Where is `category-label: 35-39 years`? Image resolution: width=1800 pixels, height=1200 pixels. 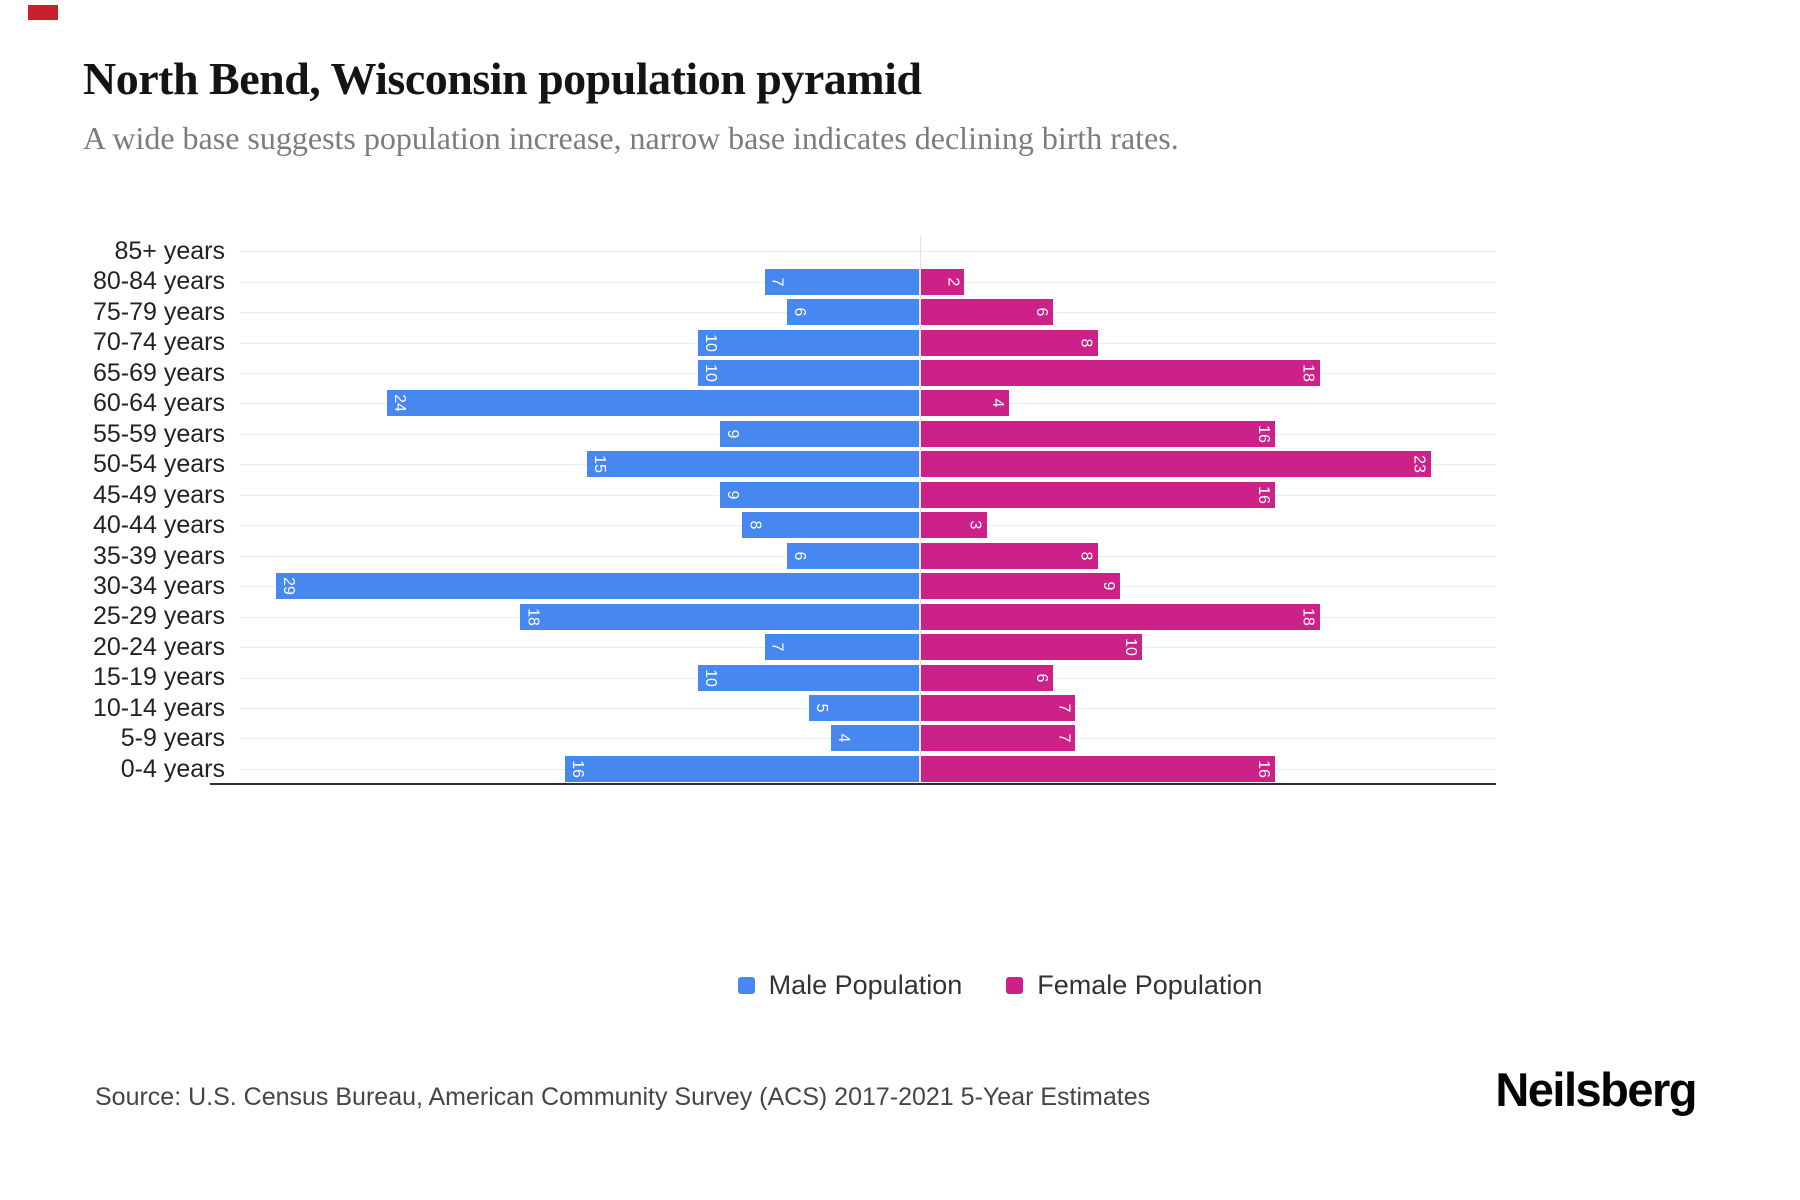
category-label: 35-39 years is located at coordinates (158, 555).